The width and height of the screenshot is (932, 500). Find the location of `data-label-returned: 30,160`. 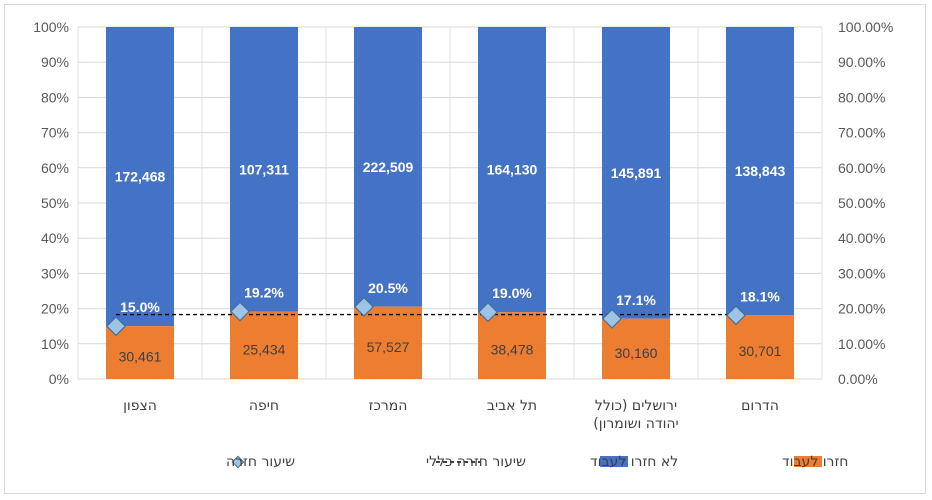

data-label-returned: 30,160 is located at coordinates (636, 353).